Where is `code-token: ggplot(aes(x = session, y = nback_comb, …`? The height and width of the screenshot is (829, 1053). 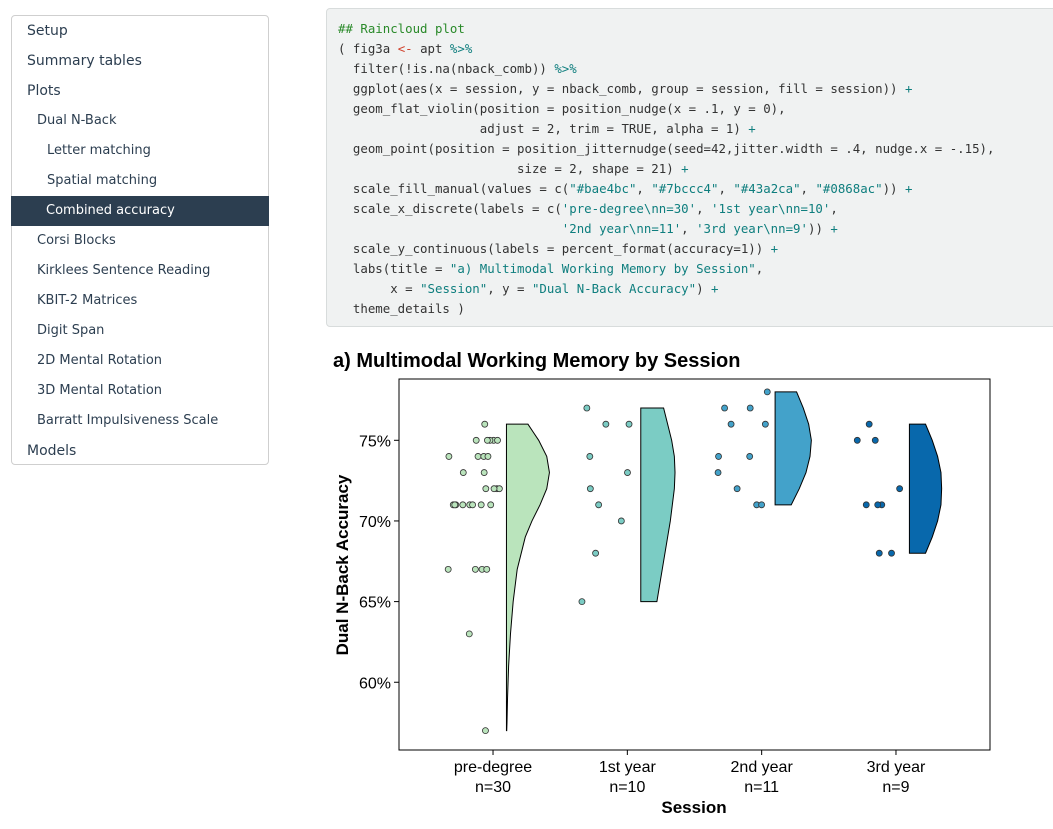
code-token: ggplot(aes(x = session, y = nback_comb, … is located at coordinates (621, 88).